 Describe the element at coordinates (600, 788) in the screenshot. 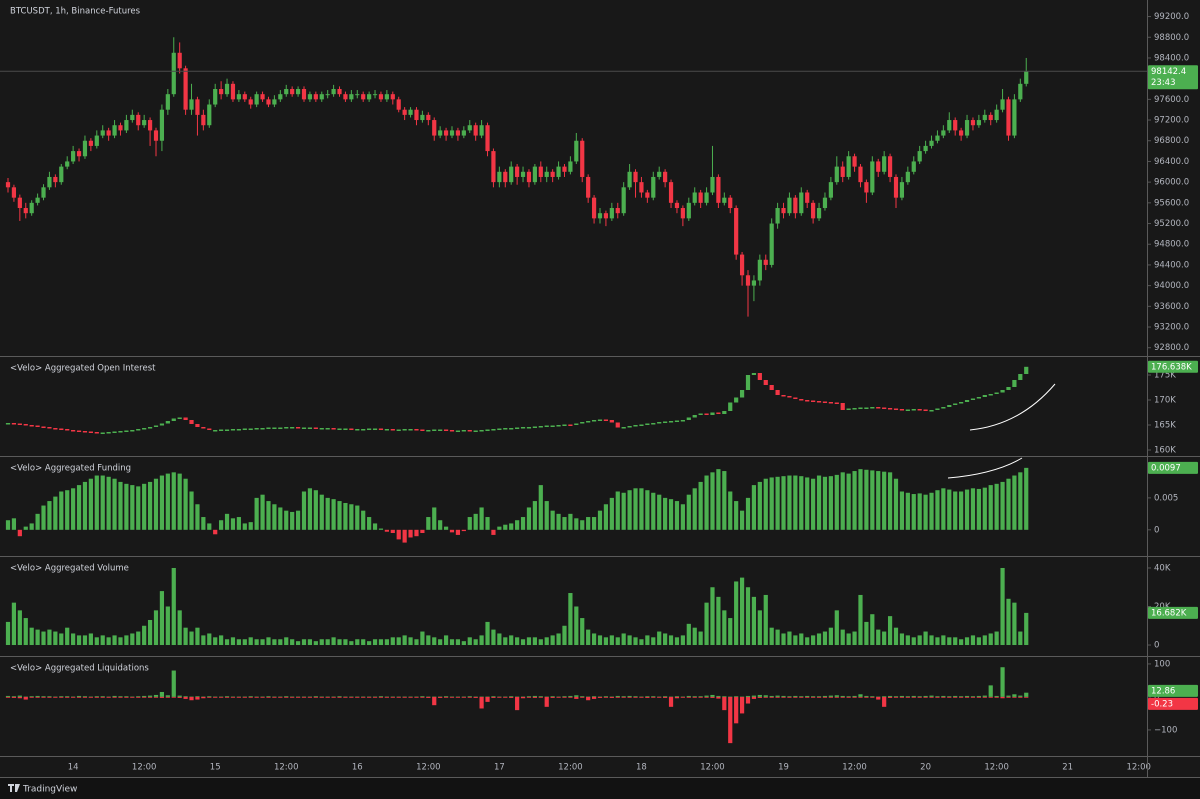

I see `footer-bar` at that location.